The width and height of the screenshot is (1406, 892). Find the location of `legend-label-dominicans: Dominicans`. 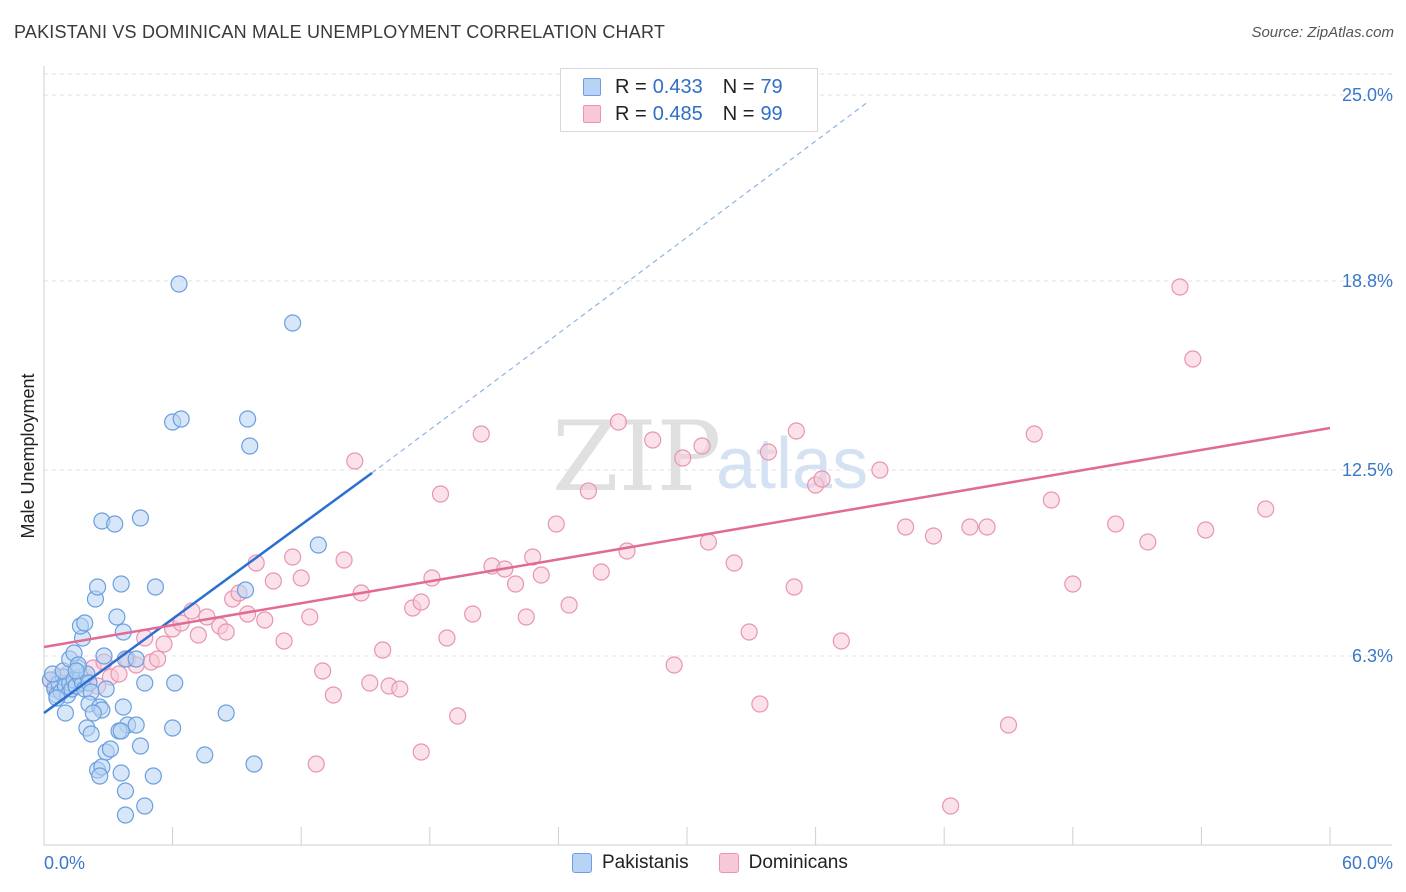

legend-label-dominicans: Dominicans is located at coordinates (798, 862).